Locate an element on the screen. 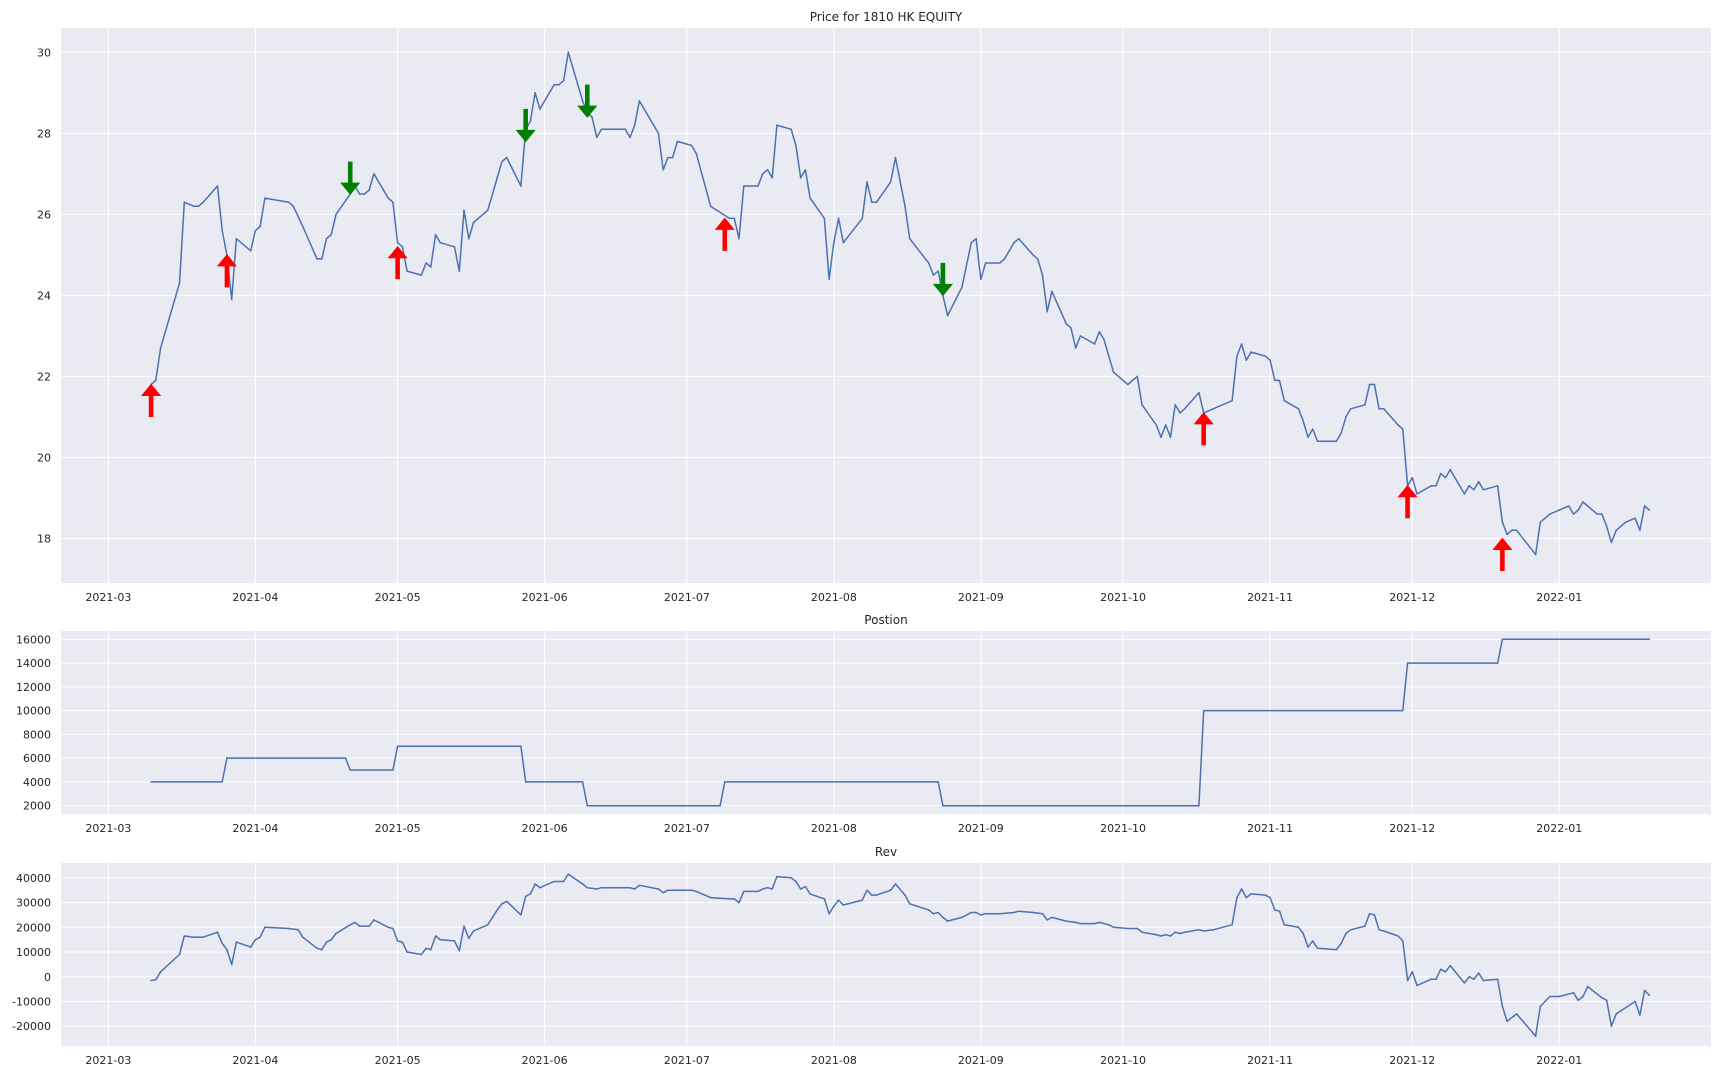 Image resolution: width=1728 pixels, height=1080 pixels. position-x-tick-label: 2021-07 is located at coordinates (687, 828).